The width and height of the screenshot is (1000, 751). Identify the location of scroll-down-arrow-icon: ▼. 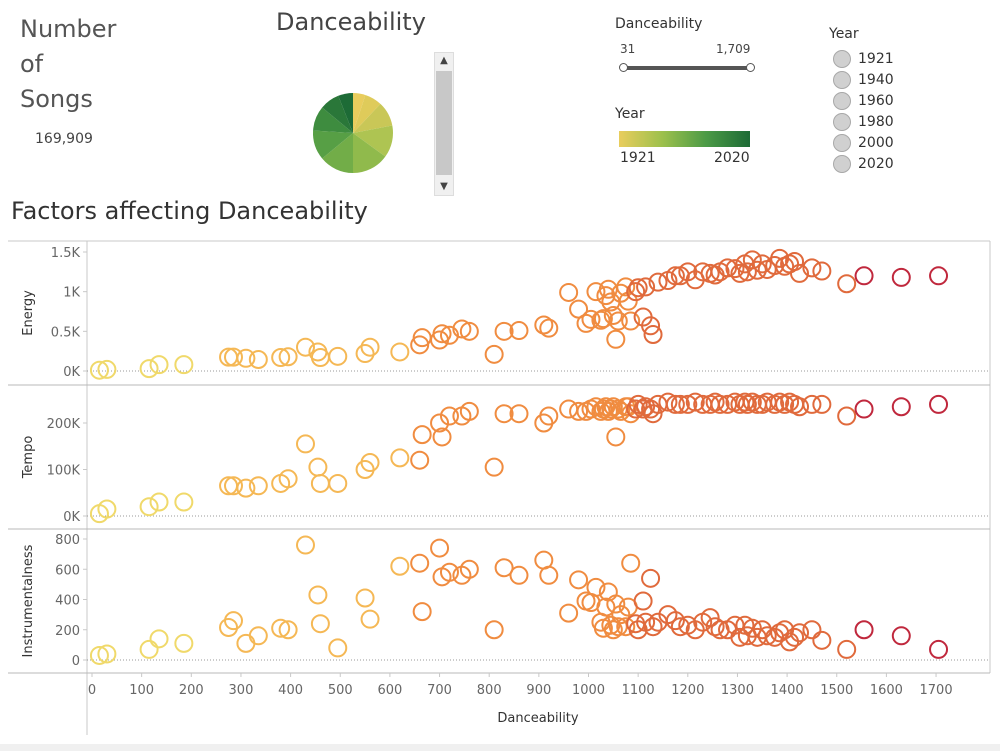
(444, 186).